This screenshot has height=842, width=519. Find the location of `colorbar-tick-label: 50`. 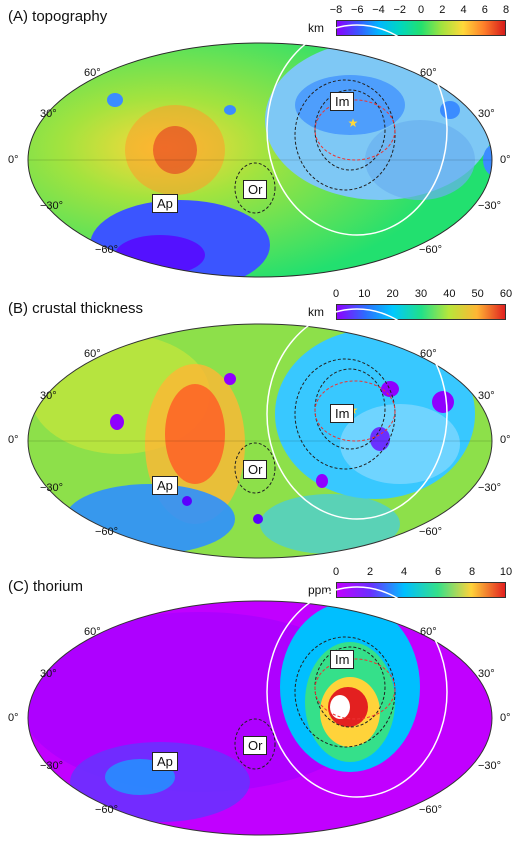

colorbar-tick-label: 50 is located at coordinates (477, 294).